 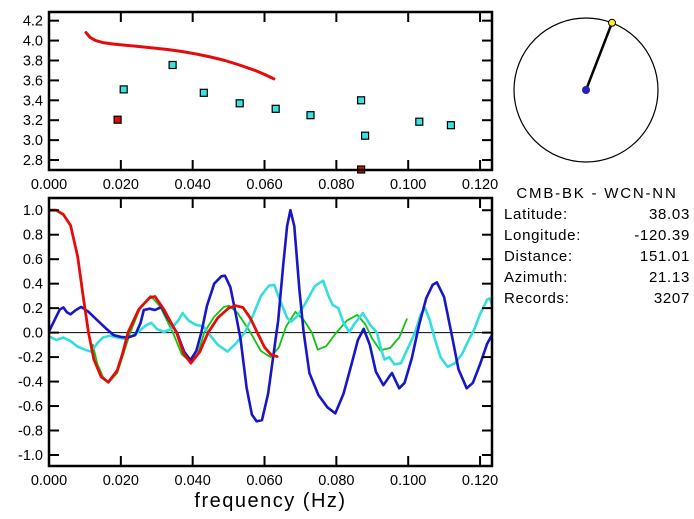 I want to click on info-row: Distance: 151.01, so click(x=597, y=256).